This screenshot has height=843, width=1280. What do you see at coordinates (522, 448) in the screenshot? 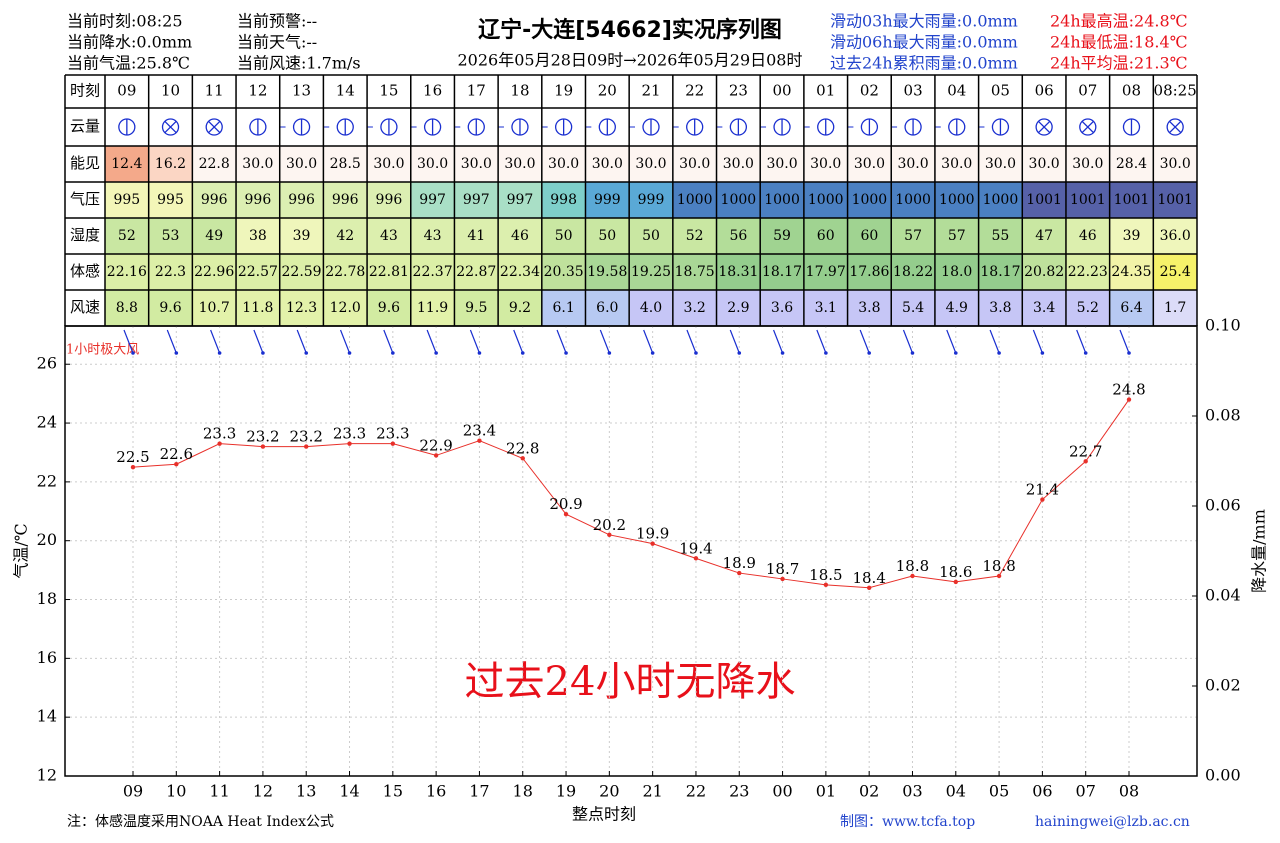
I see `data-label: 22.8` at bounding box center [522, 448].